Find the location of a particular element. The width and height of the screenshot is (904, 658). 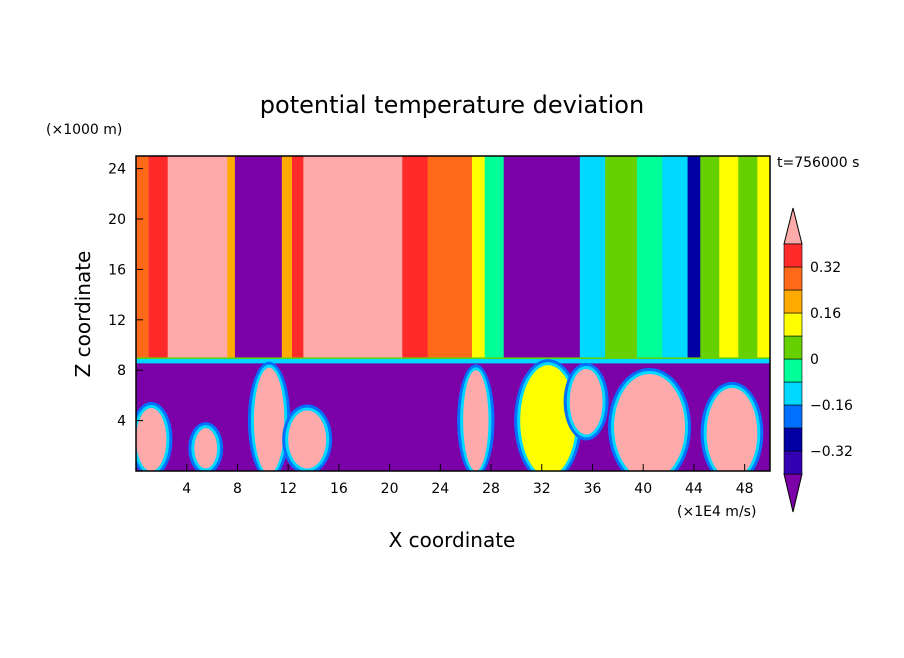

y-unit-label: (×1000 m) is located at coordinates (84, 130).